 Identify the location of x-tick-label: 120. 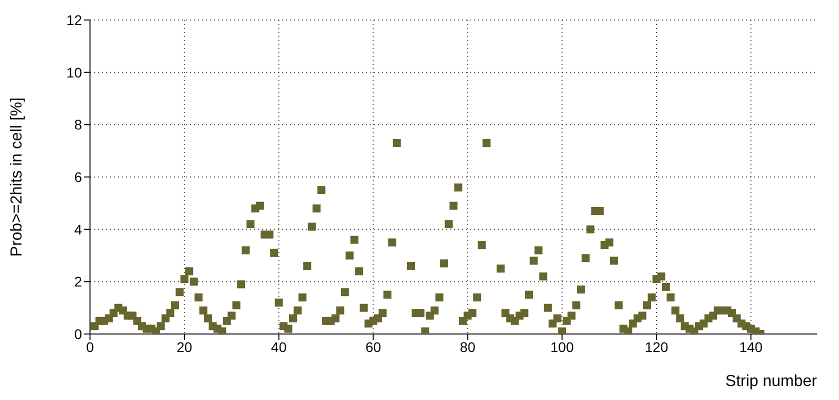
(656, 346).